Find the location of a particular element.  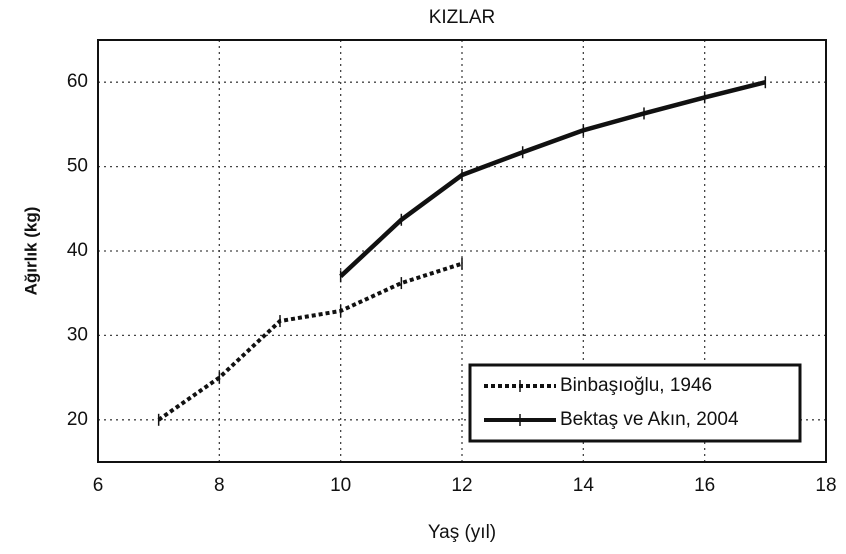

x-tick-label: 18 is located at coordinates (825, 485).